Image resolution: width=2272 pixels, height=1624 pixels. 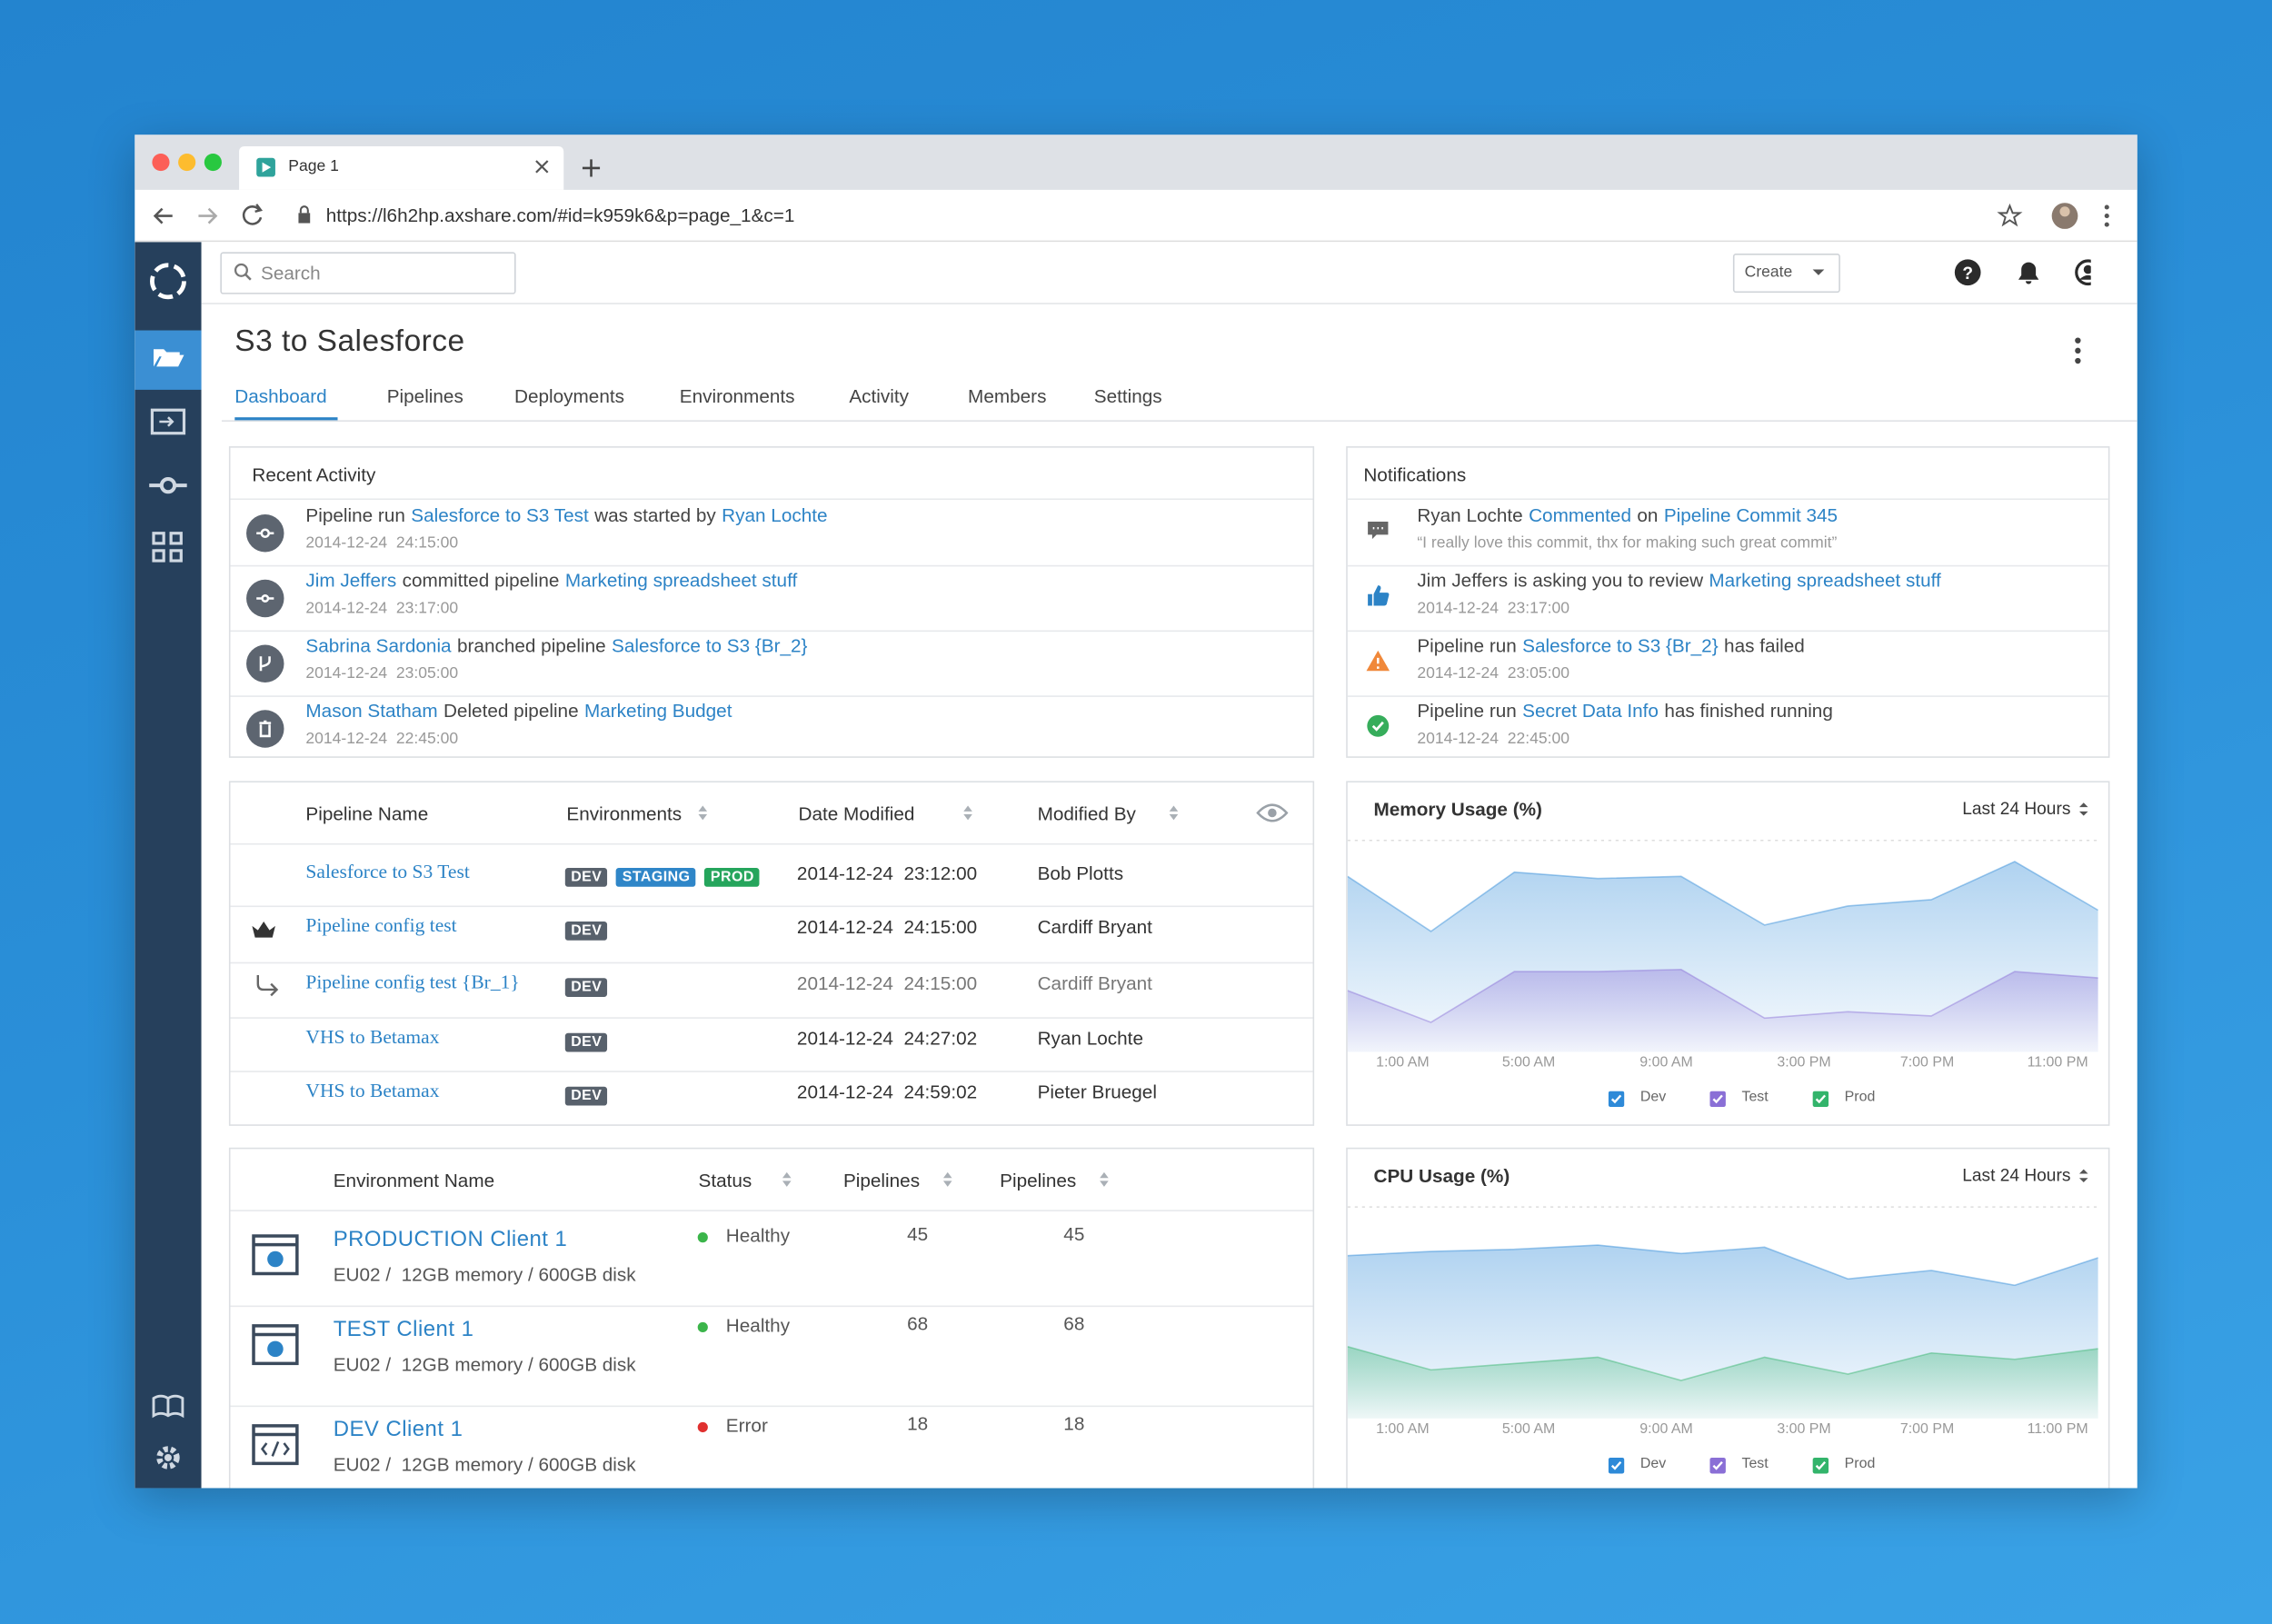 What do you see at coordinates (368, 273) in the screenshot?
I see `search-box` at bounding box center [368, 273].